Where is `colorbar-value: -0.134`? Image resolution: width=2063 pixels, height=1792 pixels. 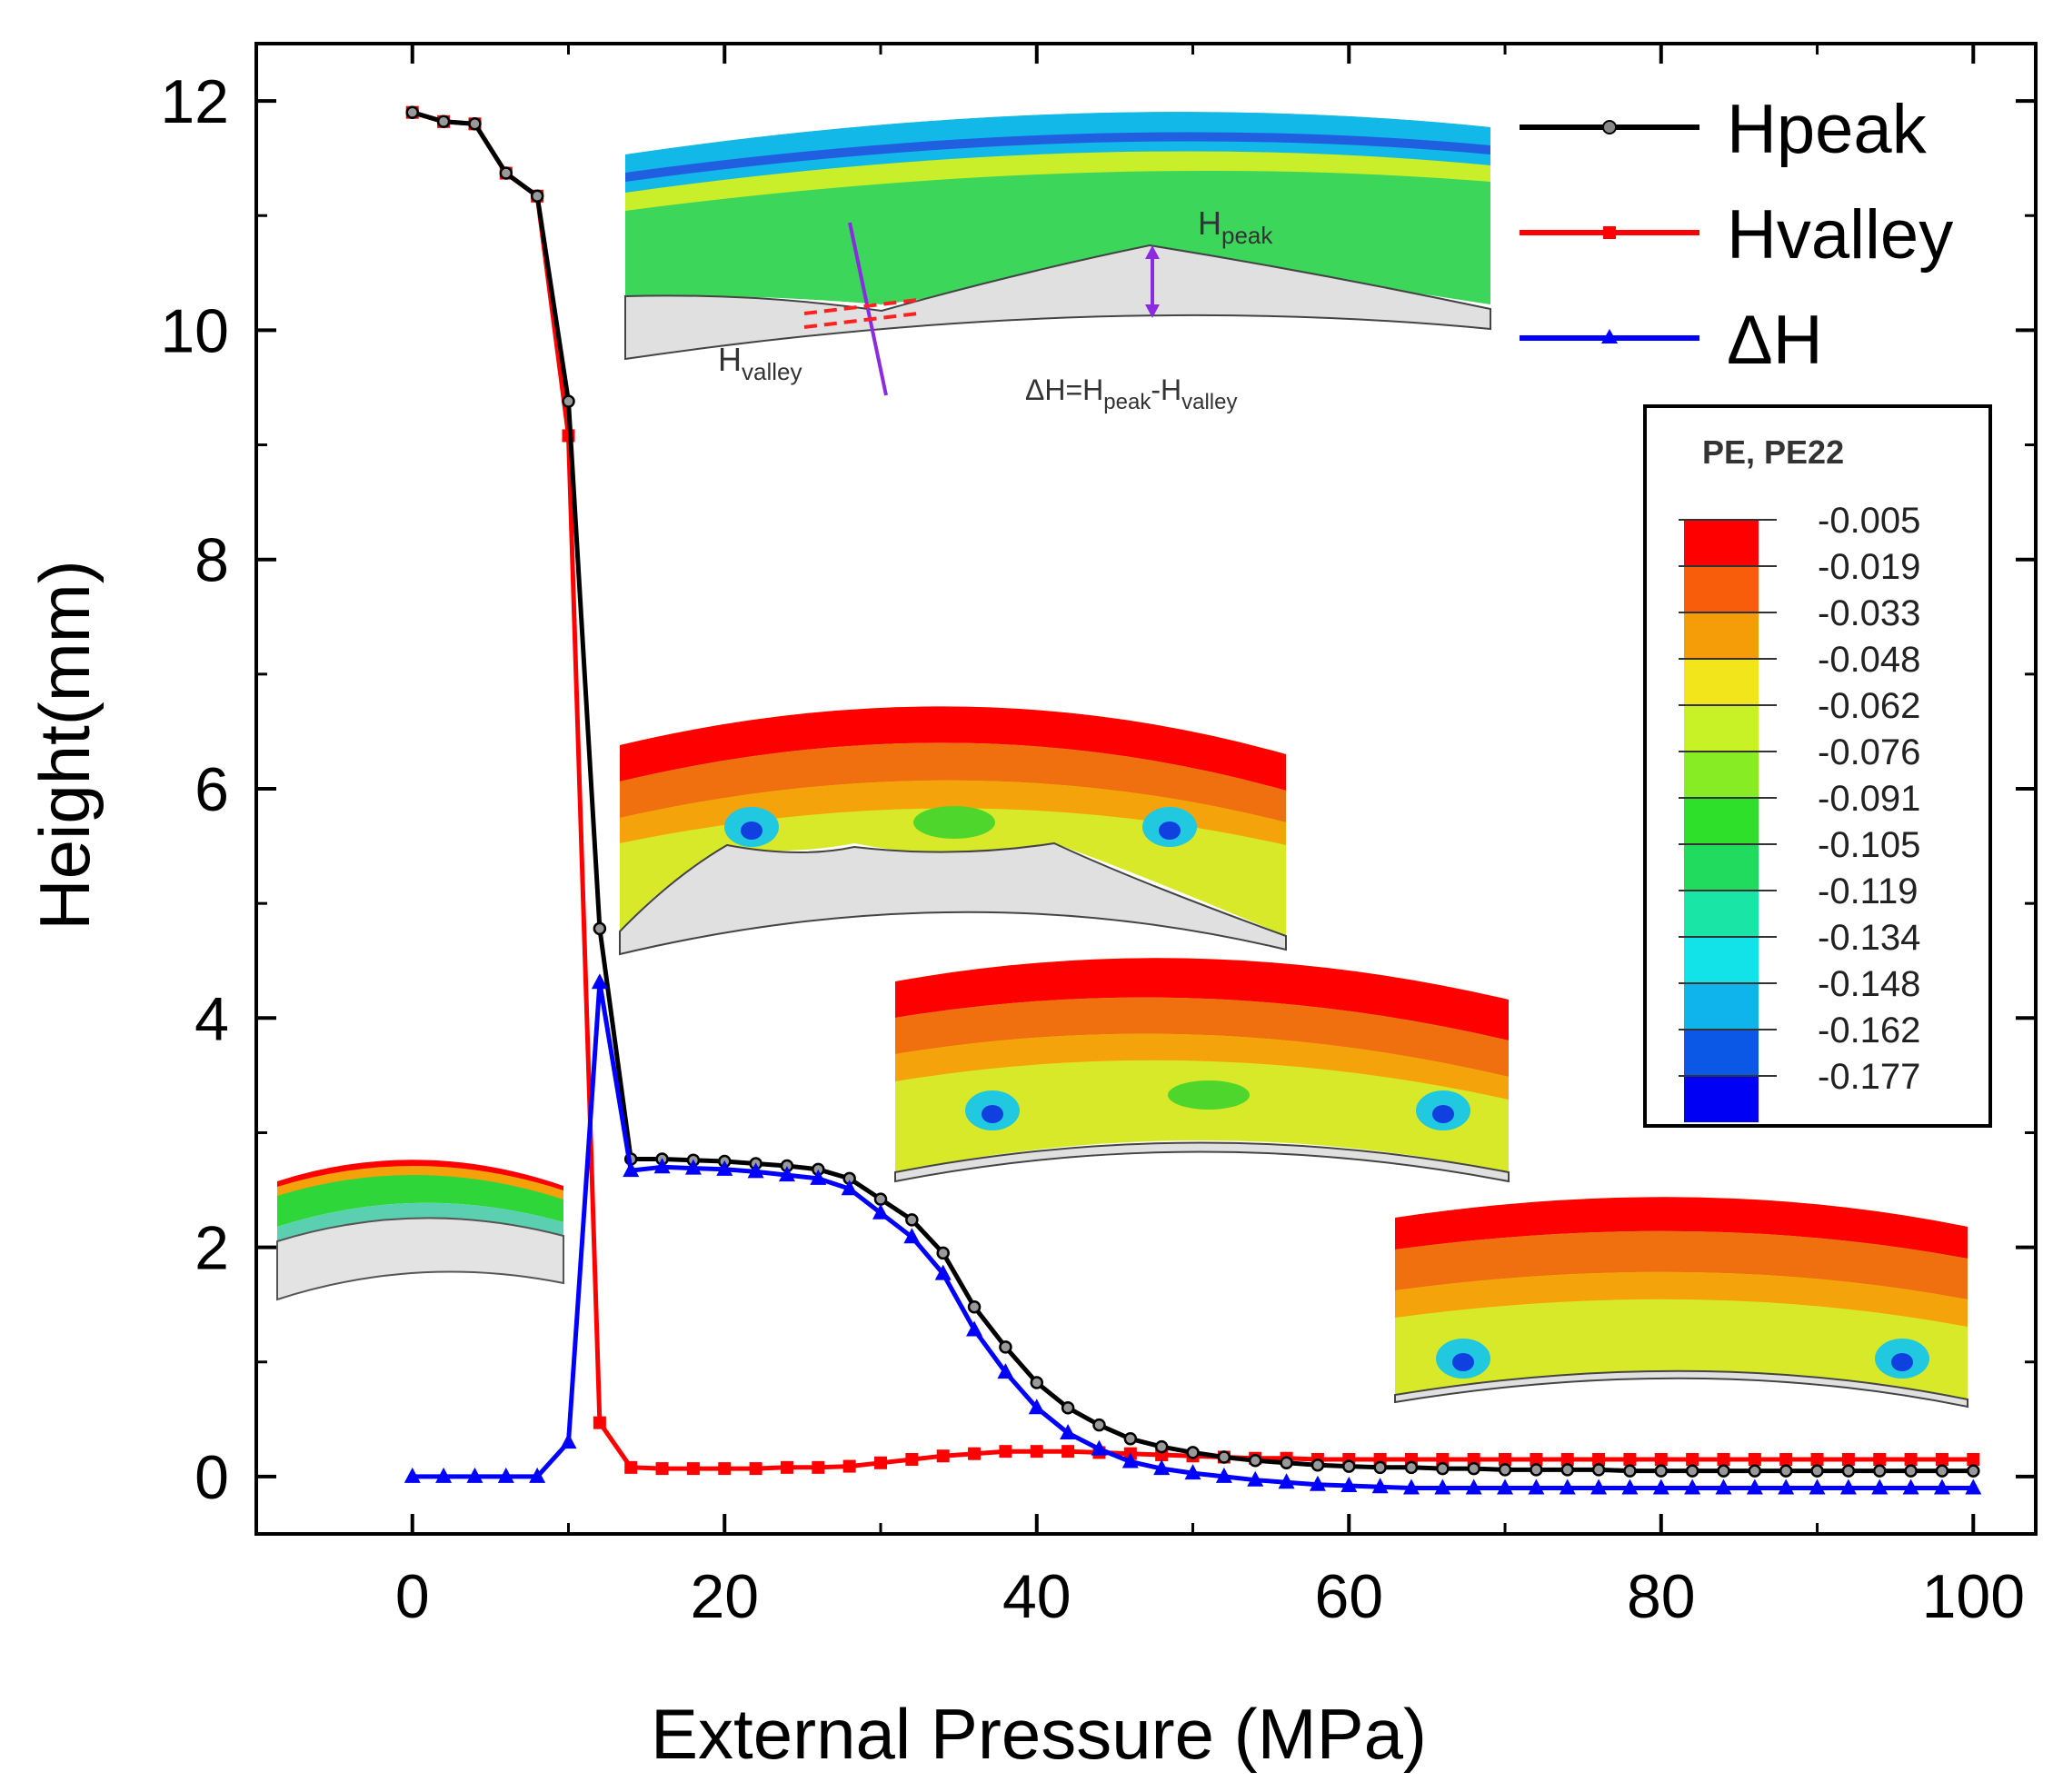 colorbar-value: -0.134 is located at coordinates (1869, 938).